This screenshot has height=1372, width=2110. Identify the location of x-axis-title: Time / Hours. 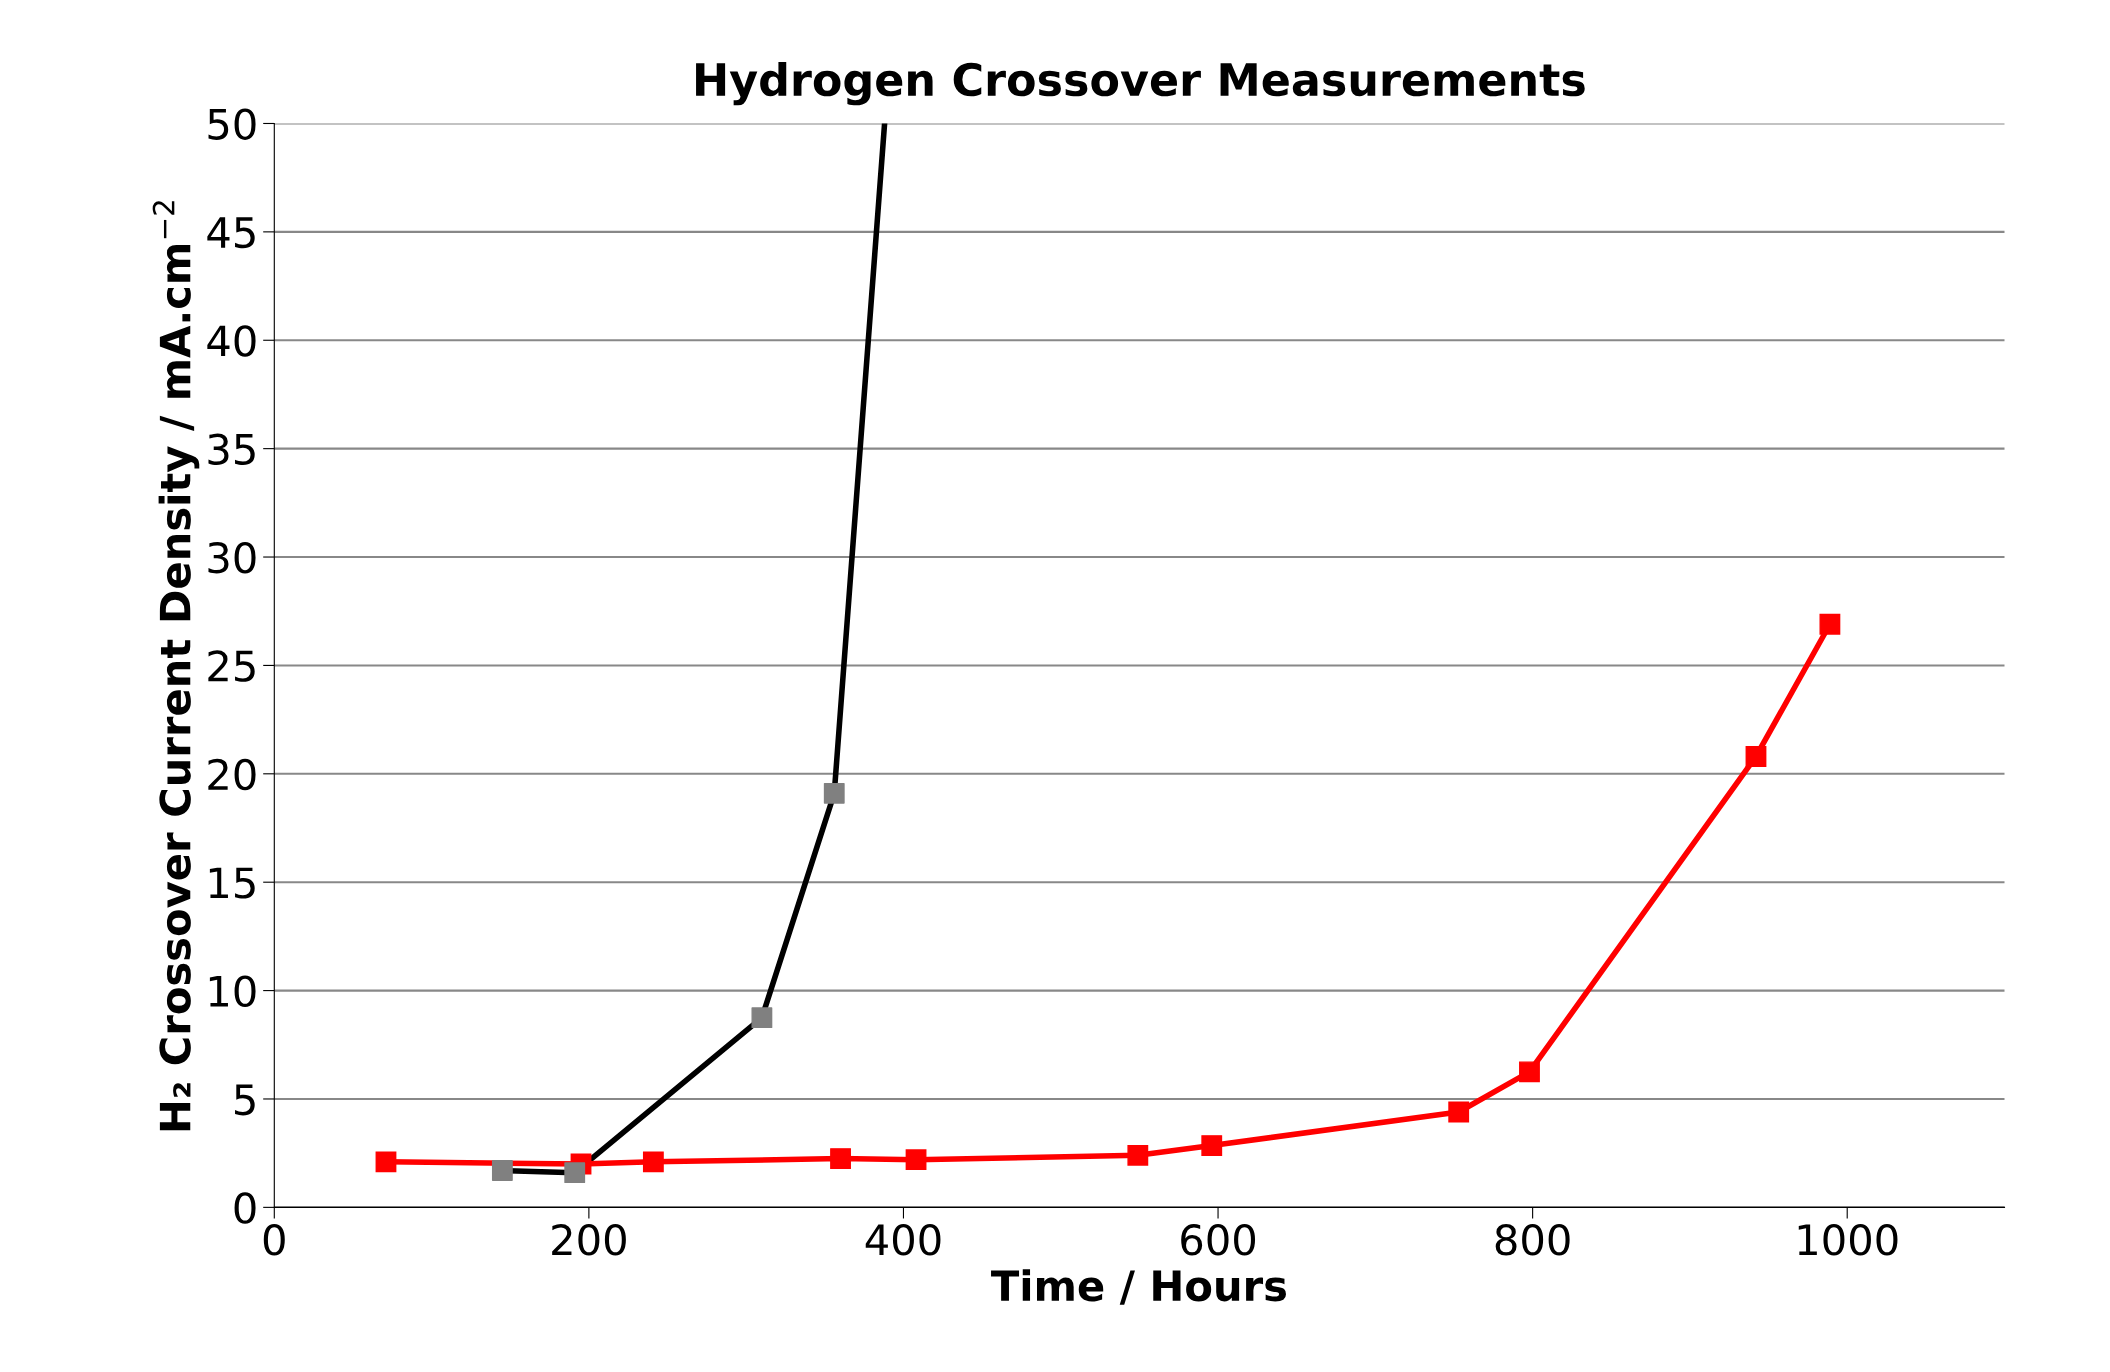
(1138, 1287).